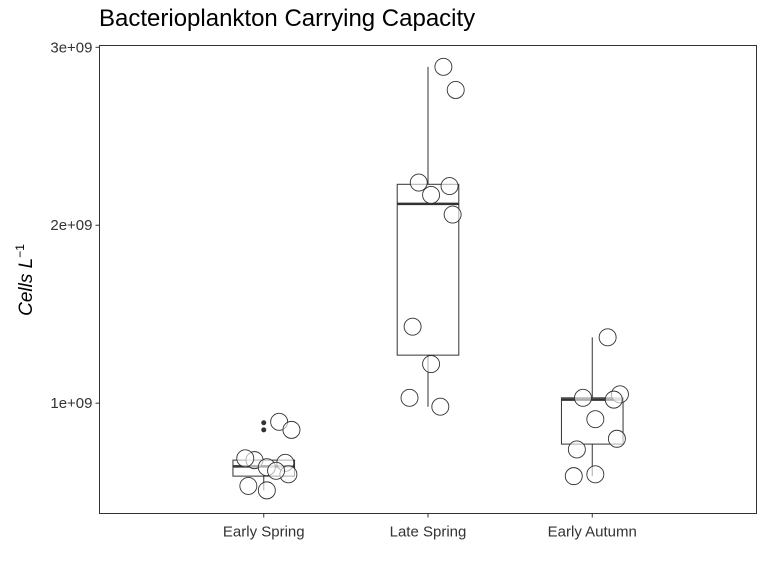 This screenshot has height=576, width=768. What do you see at coordinates (592, 532) in the screenshot?
I see `x-tick-label: Early Autumn` at bounding box center [592, 532].